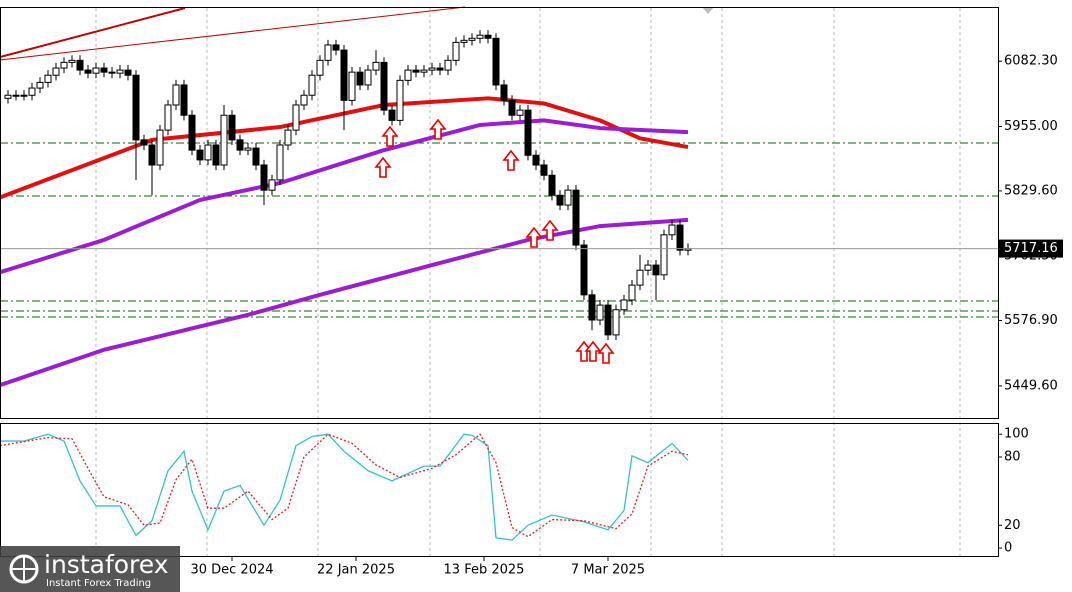 Image resolution: width=1072 pixels, height=592 pixels. Describe the element at coordinates (231, 570) in the screenshot. I see `x-tick-label: 30 Dec 2024` at that location.